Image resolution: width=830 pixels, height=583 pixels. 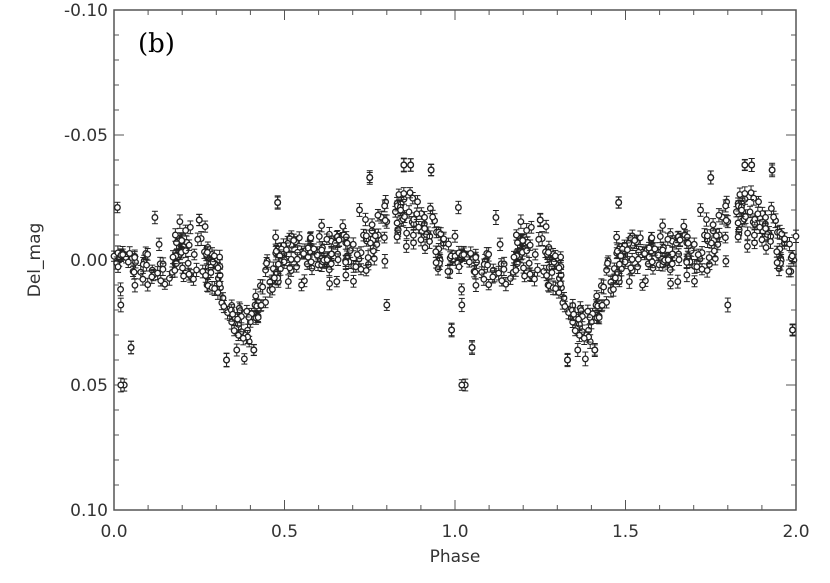 What do you see at coordinates (156, 44) in the screenshot?
I see `panel-label: (b)` at bounding box center [156, 44].